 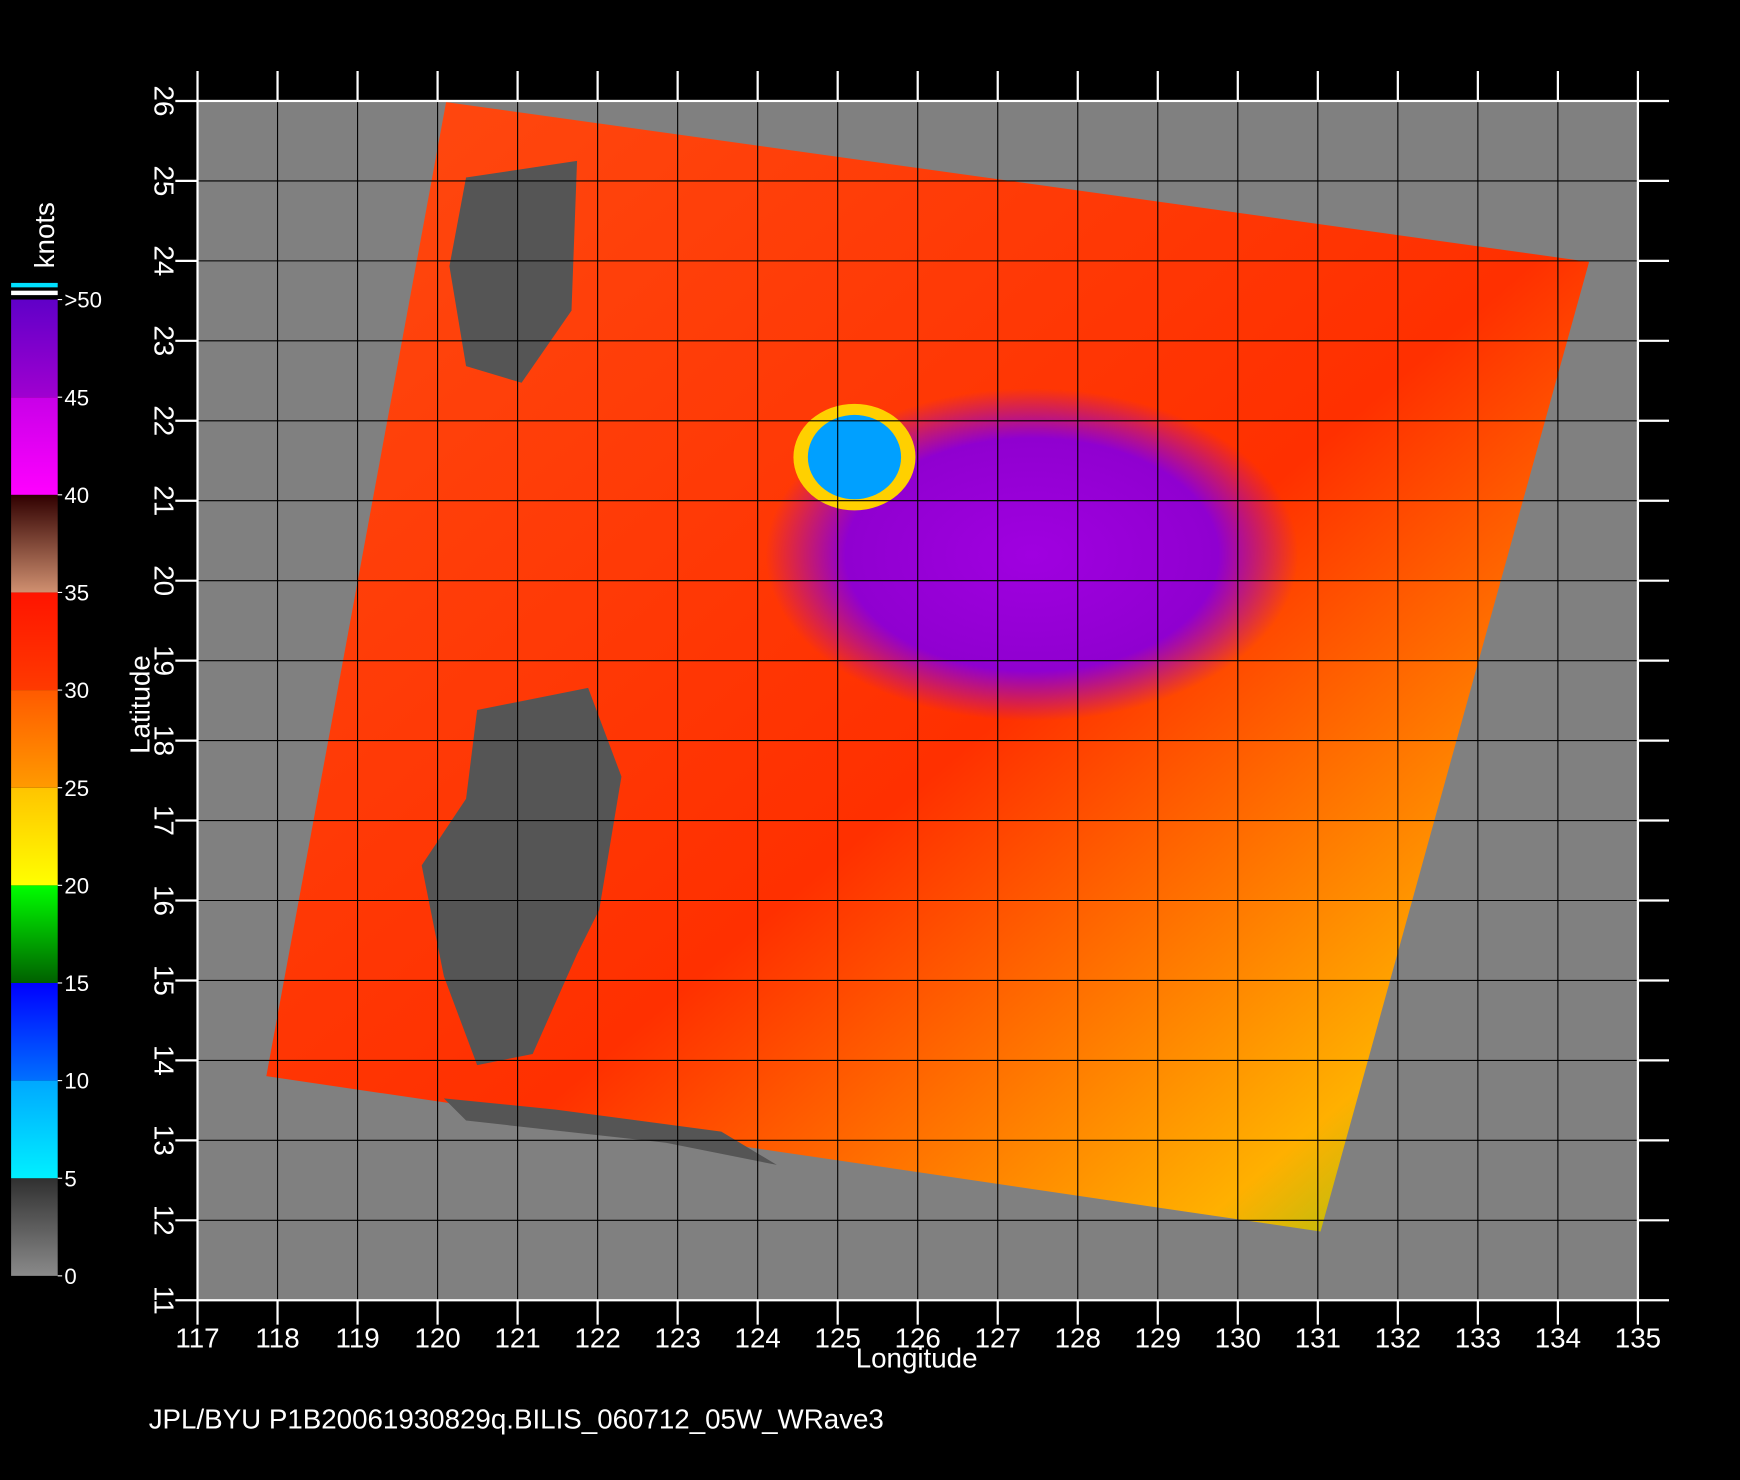 I want to click on x-tick-label: 130, so click(x=1238, y=1338).